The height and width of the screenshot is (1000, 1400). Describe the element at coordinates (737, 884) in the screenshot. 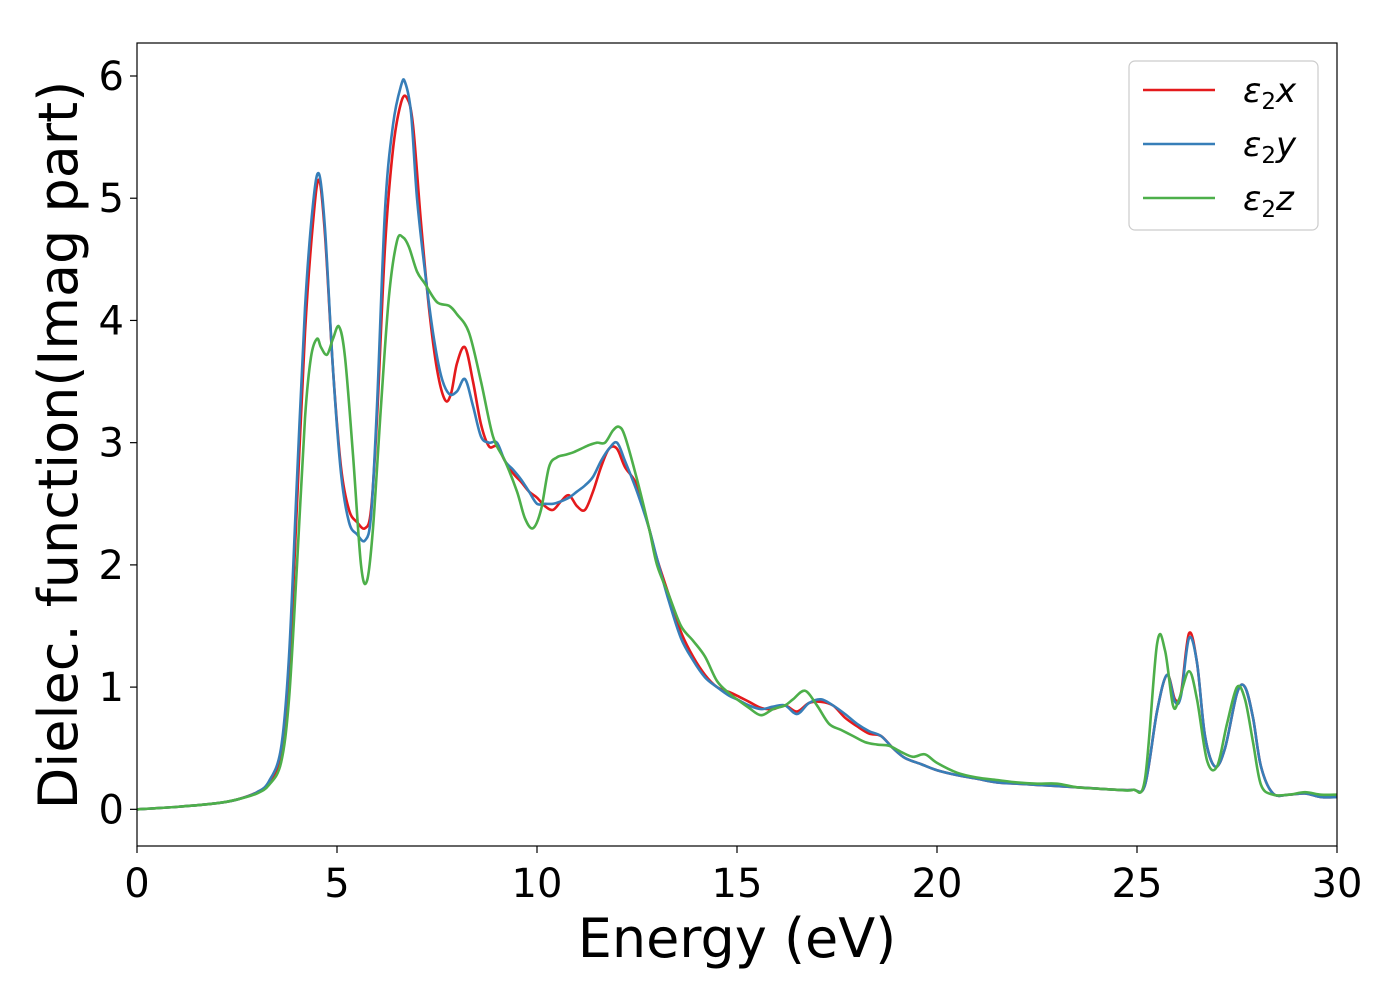

I see `x-tick-label: 15` at that location.